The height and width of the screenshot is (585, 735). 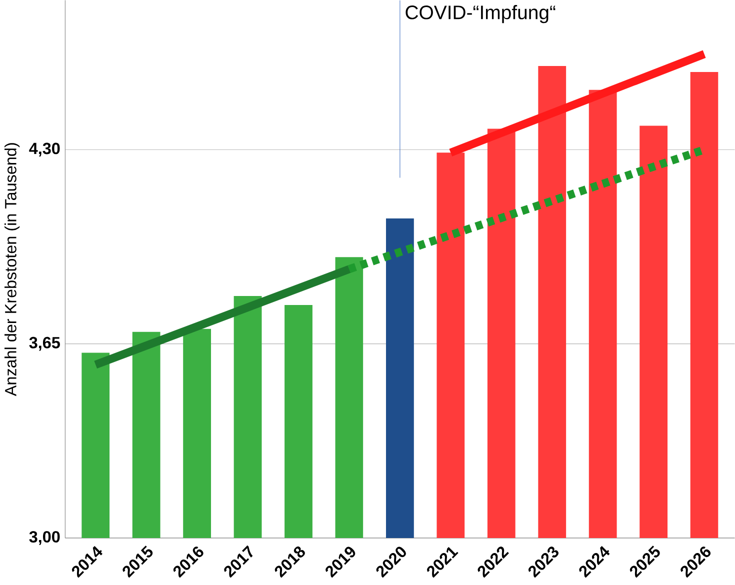 I want to click on y-tick-label: 3,65, so click(x=44, y=344).